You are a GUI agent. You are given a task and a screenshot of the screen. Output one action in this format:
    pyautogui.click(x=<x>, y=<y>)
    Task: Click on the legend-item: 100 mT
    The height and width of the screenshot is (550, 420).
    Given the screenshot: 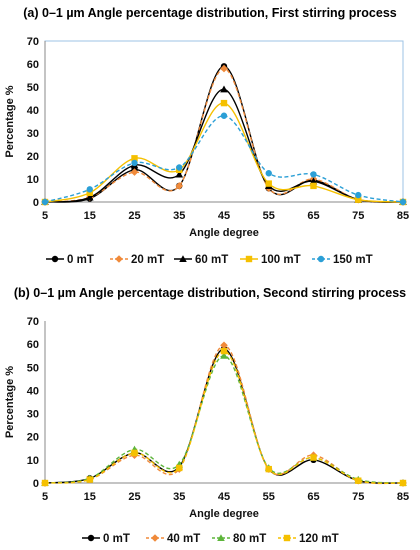 What is the action you would take?
    pyautogui.click(x=270, y=260)
    